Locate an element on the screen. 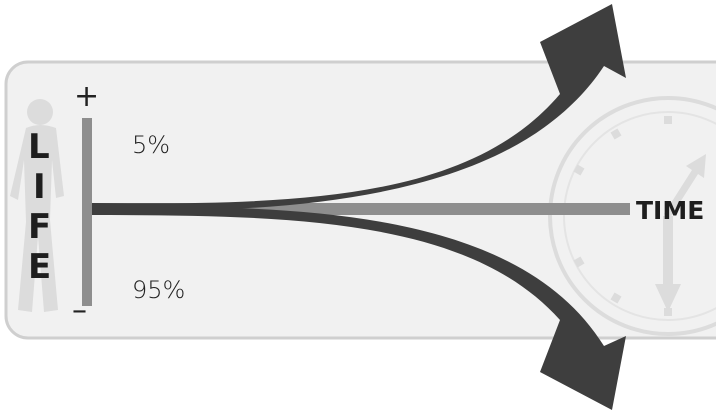  clock-icon is located at coordinates (632, 216).